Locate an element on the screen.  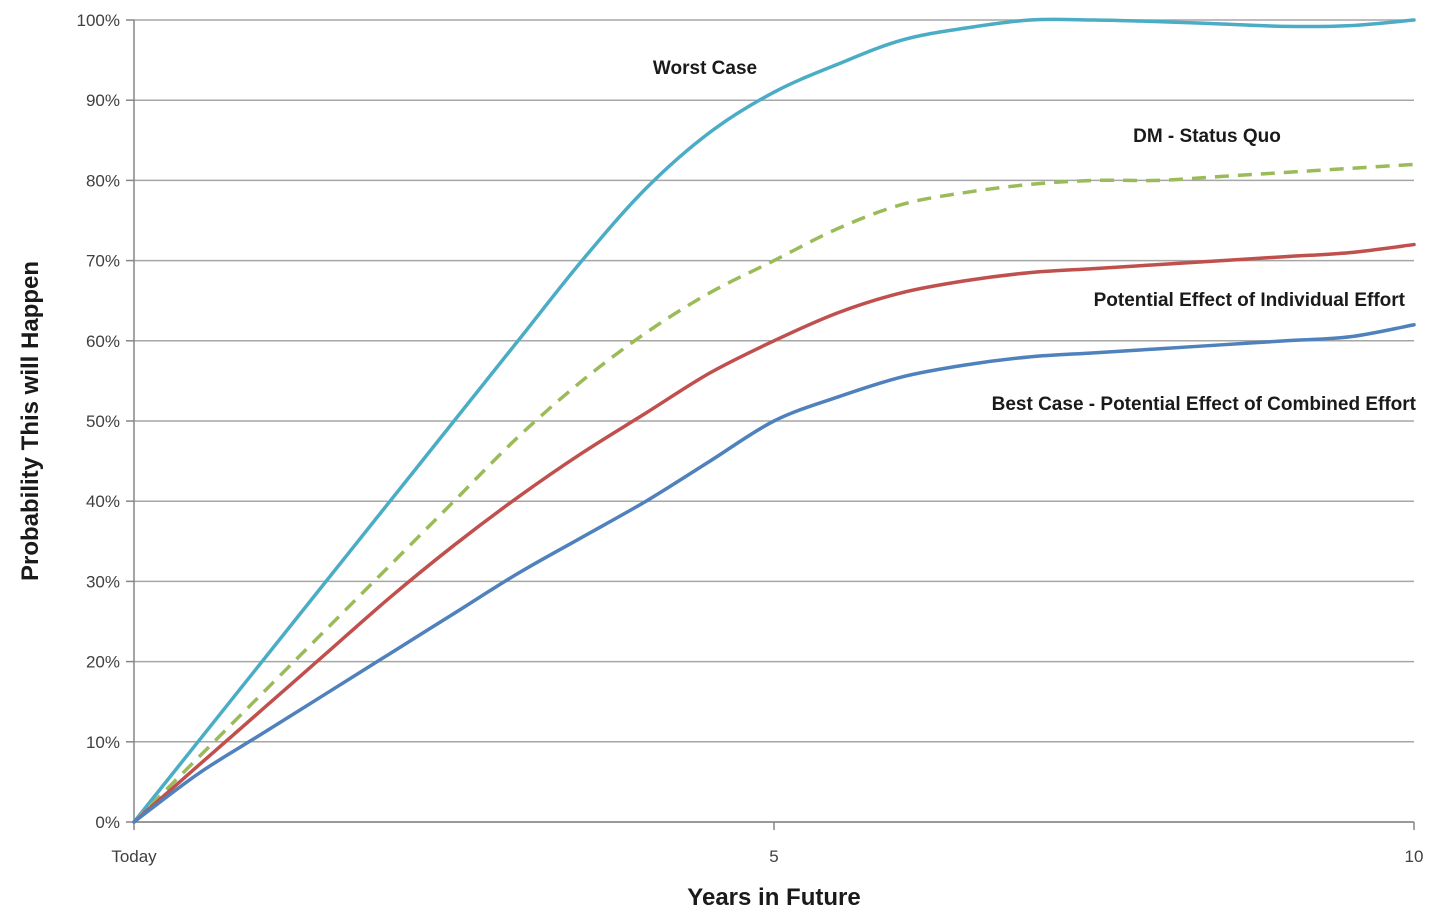
y-tick-label: 30% is located at coordinates (103, 581).